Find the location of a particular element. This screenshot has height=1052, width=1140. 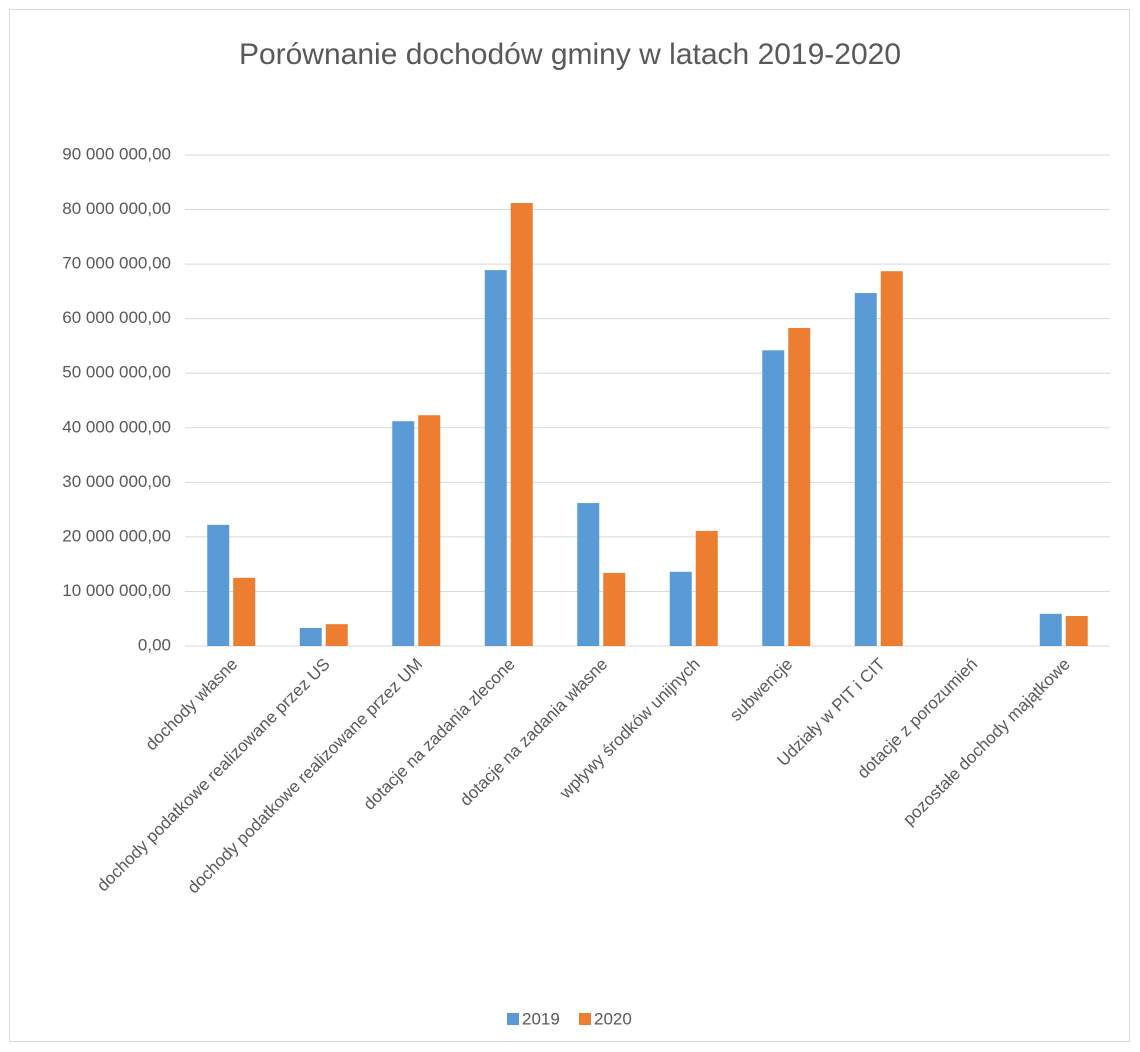

y-tick-label: 30 000 000,00 is located at coordinates (116, 481).